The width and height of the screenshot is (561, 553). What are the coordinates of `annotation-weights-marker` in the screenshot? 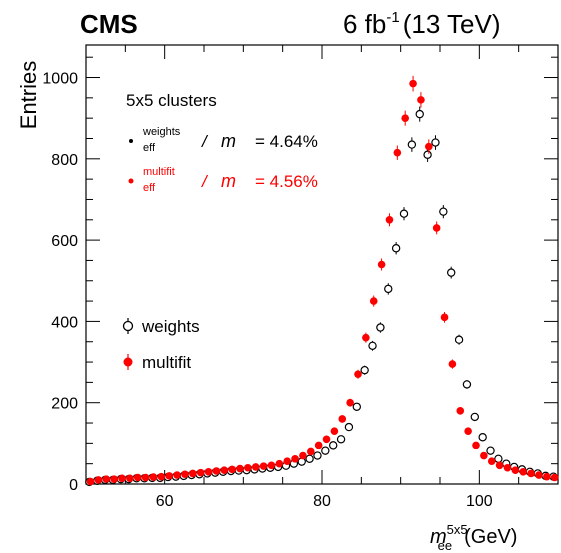 It's located at (131, 141).